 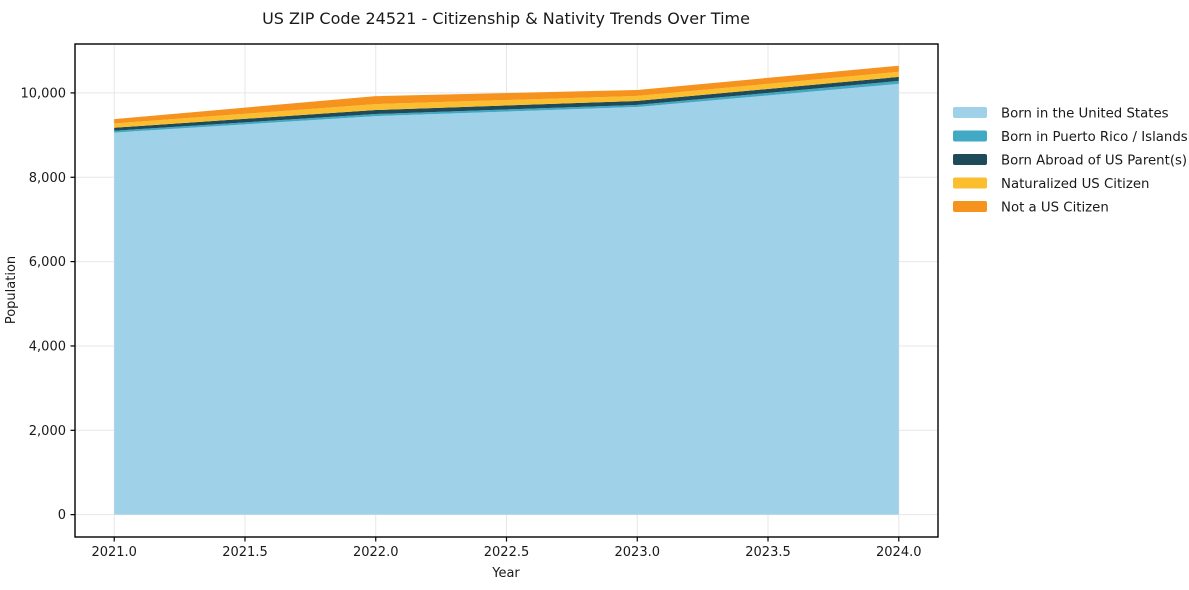 I want to click on area-series-born-abroad-of-us-parent-s-, so click(x=506, y=103).